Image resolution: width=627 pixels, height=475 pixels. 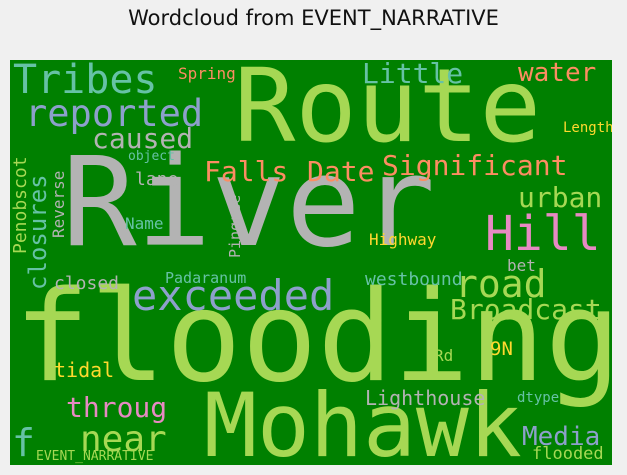 What do you see at coordinates (87, 283) in the screenshot?
I see `word-closed: closed` at bounding box center [87, 283].